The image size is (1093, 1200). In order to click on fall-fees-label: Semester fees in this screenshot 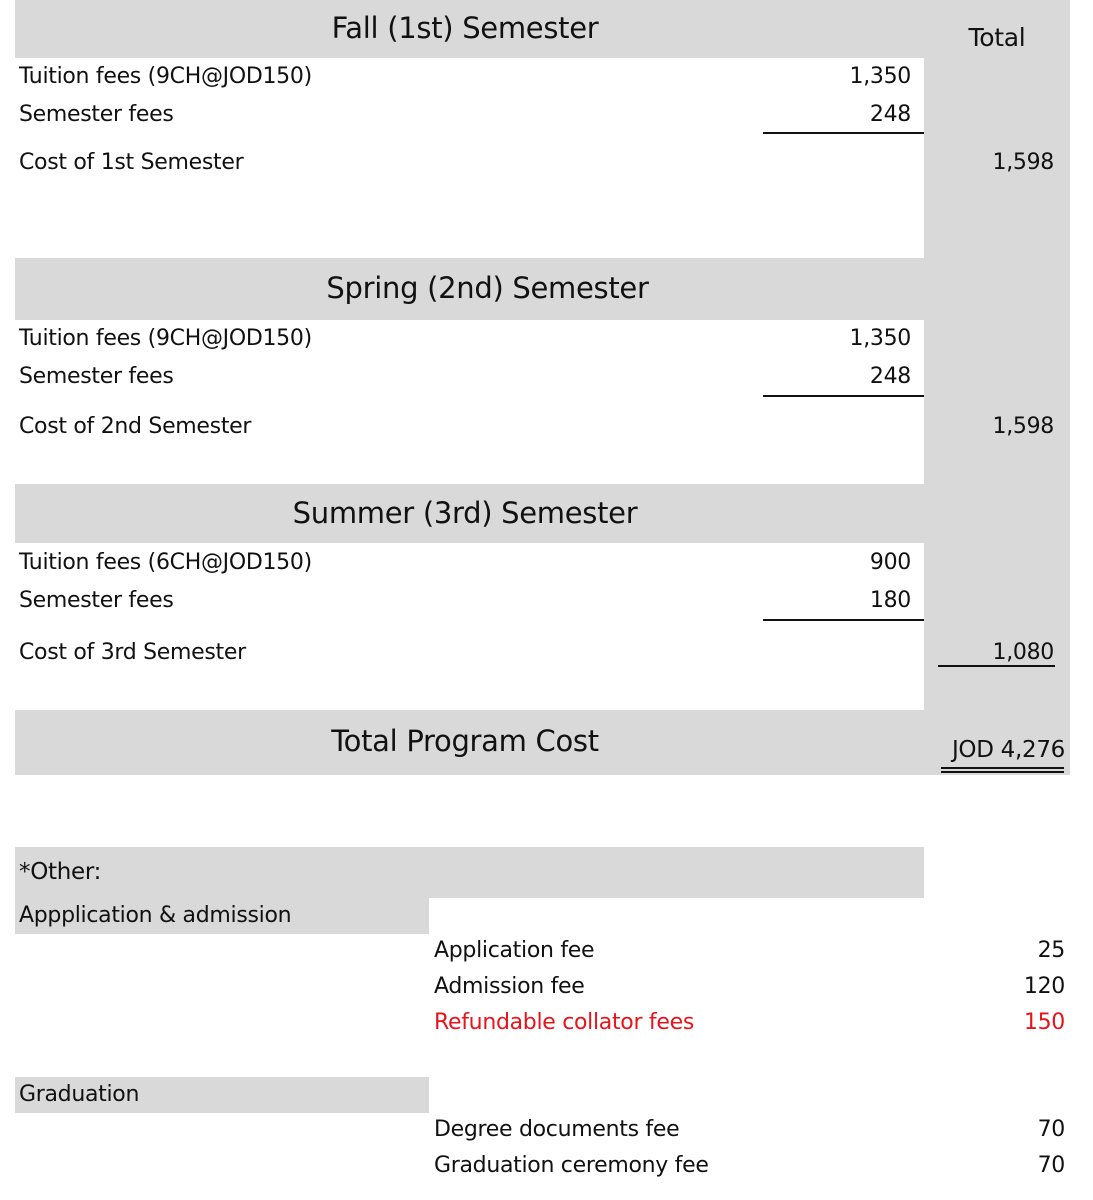, I will do `click(96, 114)`.